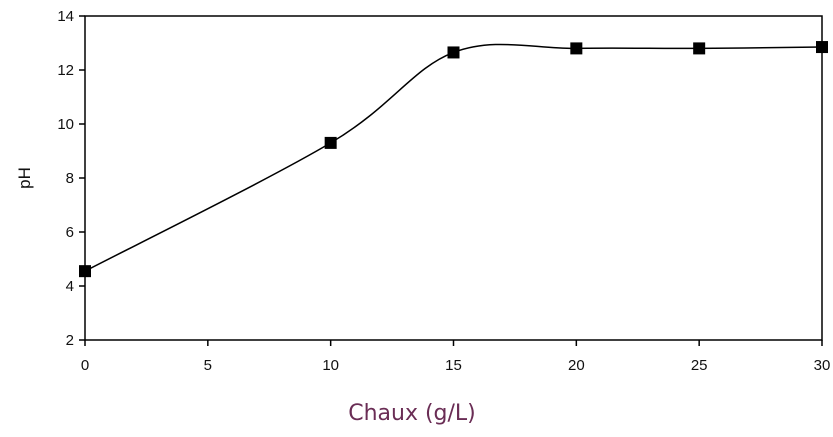 The image size is (833, 437). Describe the element at coordinates (65, 124) in the screenshot. I see `y-tick-label: 10` at that location.